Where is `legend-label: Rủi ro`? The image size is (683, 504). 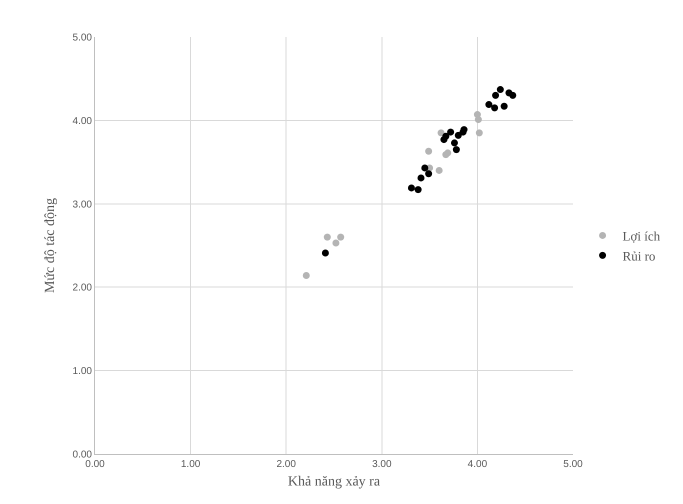 legend-label: Rủi ro is located at coordinates (639, 256).